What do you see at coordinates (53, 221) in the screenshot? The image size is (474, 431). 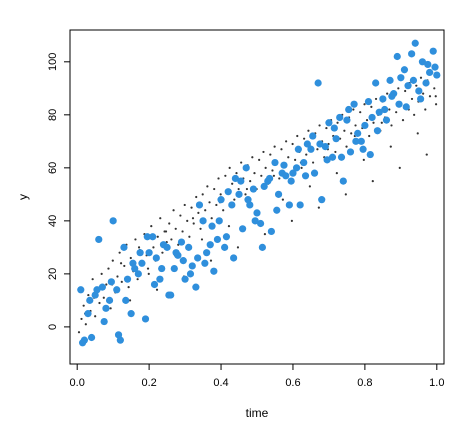 I see `y-tick-label: 40` at bounding box center [53, 221].